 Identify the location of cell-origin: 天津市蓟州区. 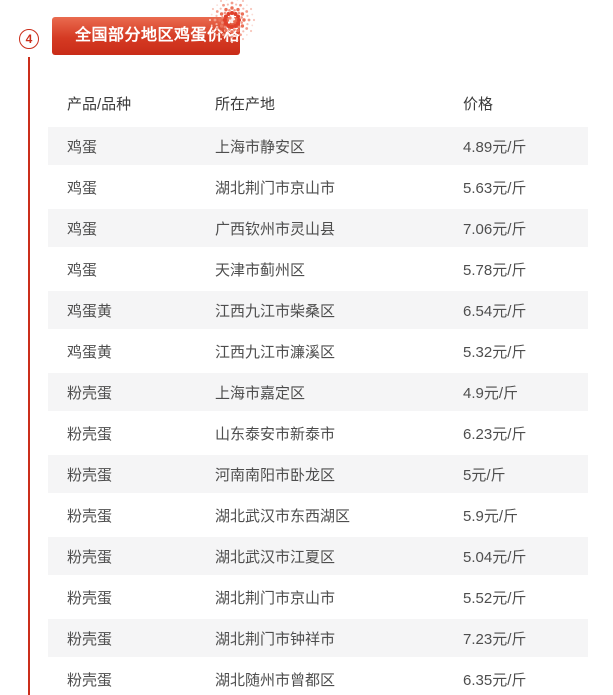
(260, 270).